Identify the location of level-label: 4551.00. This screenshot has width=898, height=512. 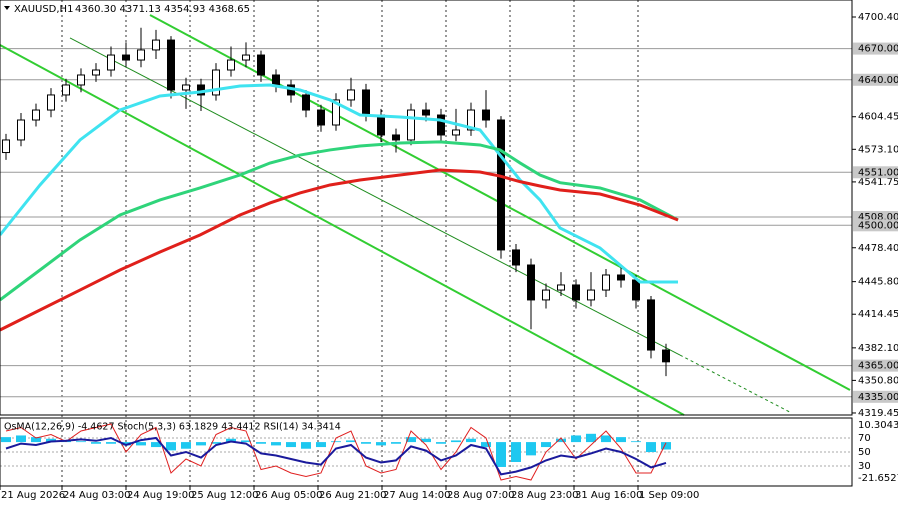
(878, 172).